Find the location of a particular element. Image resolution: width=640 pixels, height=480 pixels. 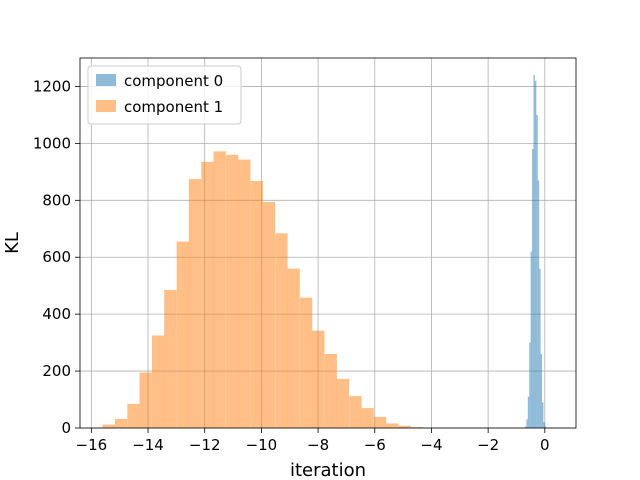

y-tick-label: 0 is located at coordinates (66, 428).